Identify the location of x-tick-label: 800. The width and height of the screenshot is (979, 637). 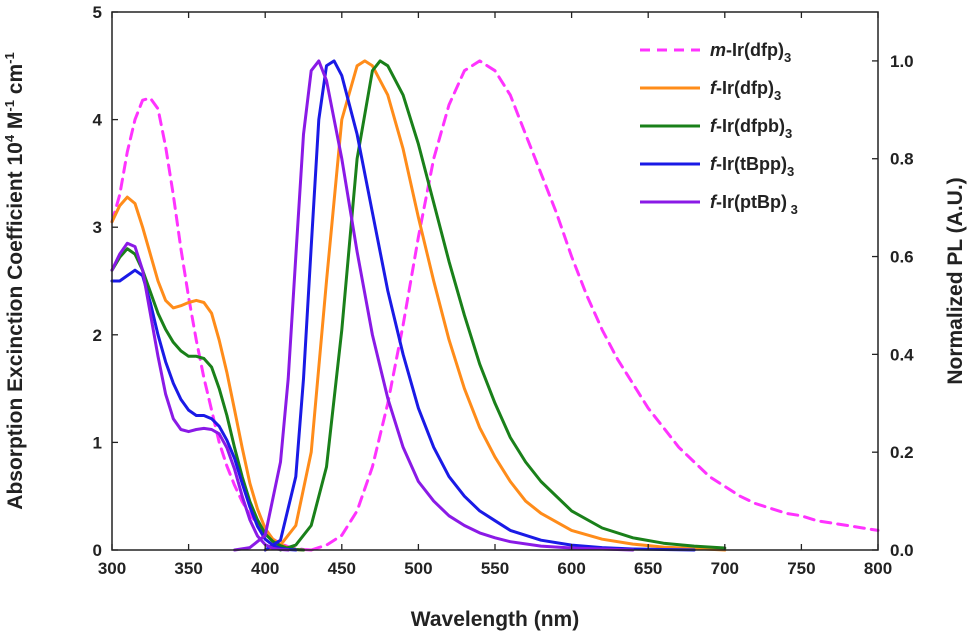
(878, 568).